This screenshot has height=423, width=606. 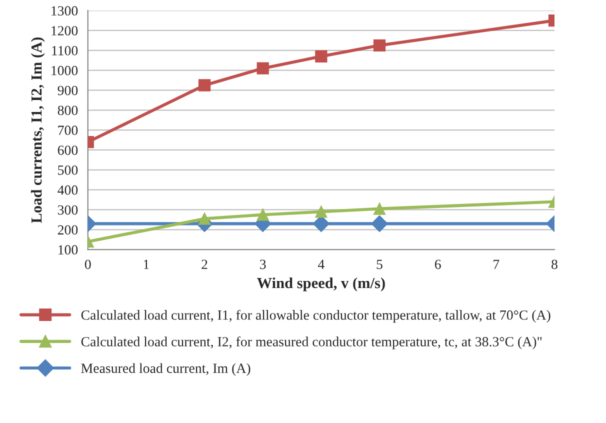 I want to click on y-tick-label: 100, so click(x=68, y=250).